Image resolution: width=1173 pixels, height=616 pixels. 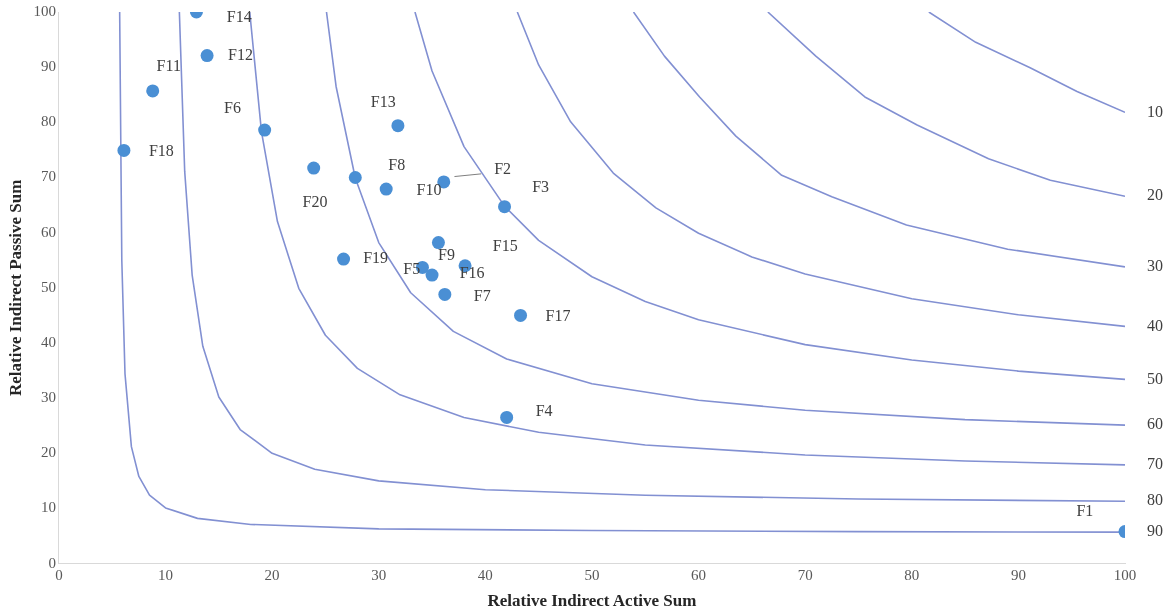 What do you see at coordinates (558, 315) in the screenshot?
I see `data-label: F17` at bounding box center [558, 315].